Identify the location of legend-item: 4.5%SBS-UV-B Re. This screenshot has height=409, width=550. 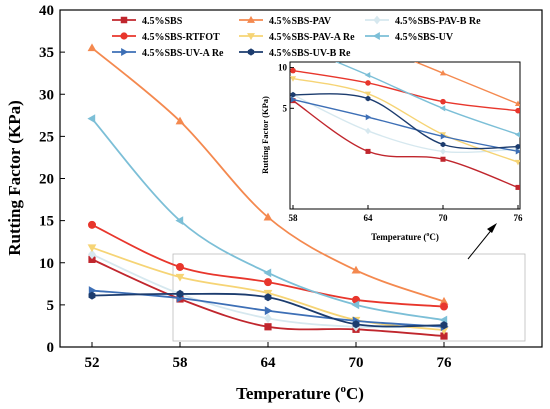
(295, 53).